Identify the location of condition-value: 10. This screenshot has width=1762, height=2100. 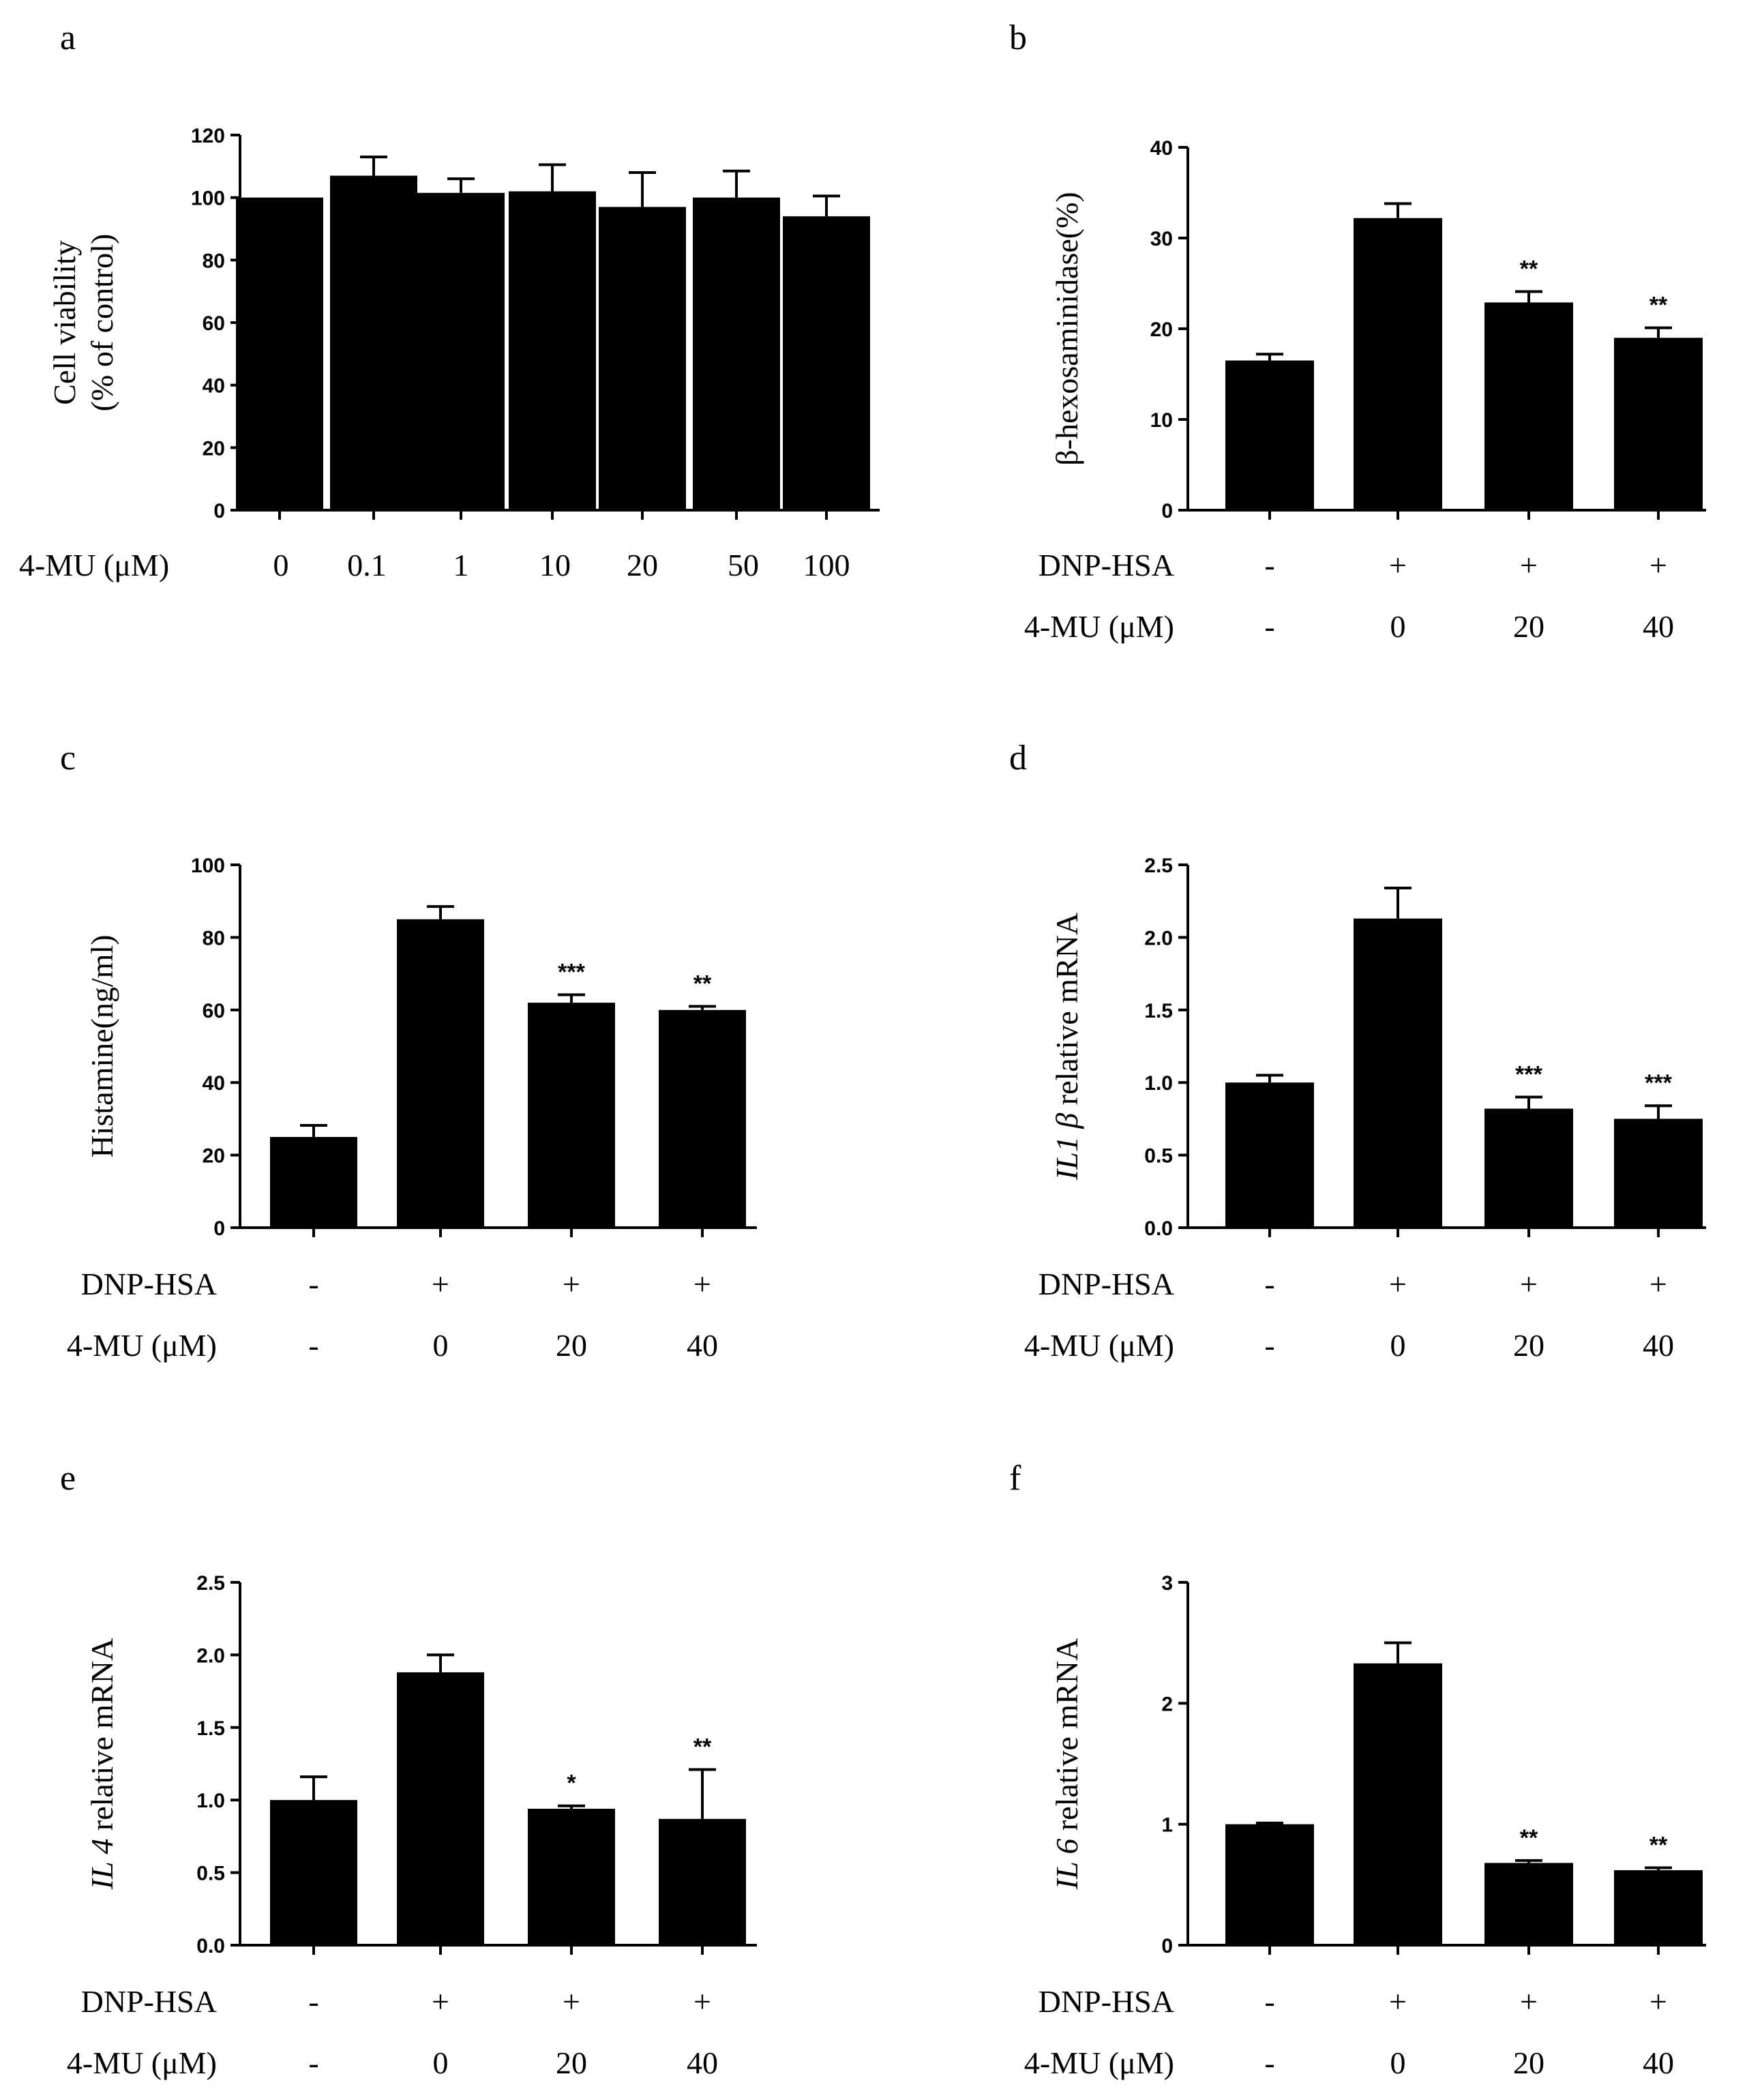
(555, 565).